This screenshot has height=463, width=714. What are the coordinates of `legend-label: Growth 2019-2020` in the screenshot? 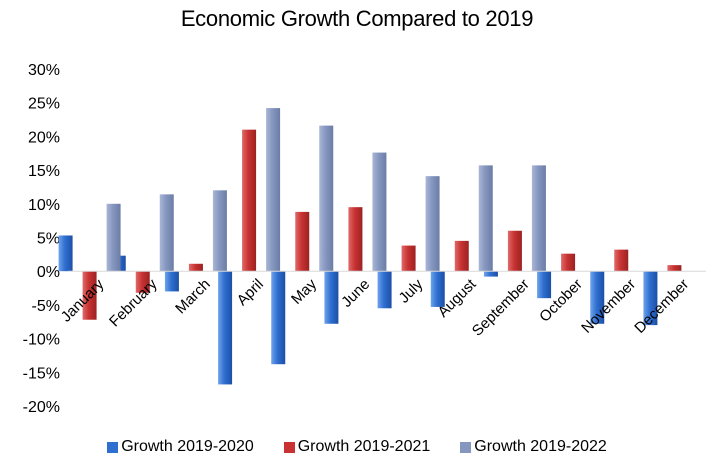 It's located at (187, 446).